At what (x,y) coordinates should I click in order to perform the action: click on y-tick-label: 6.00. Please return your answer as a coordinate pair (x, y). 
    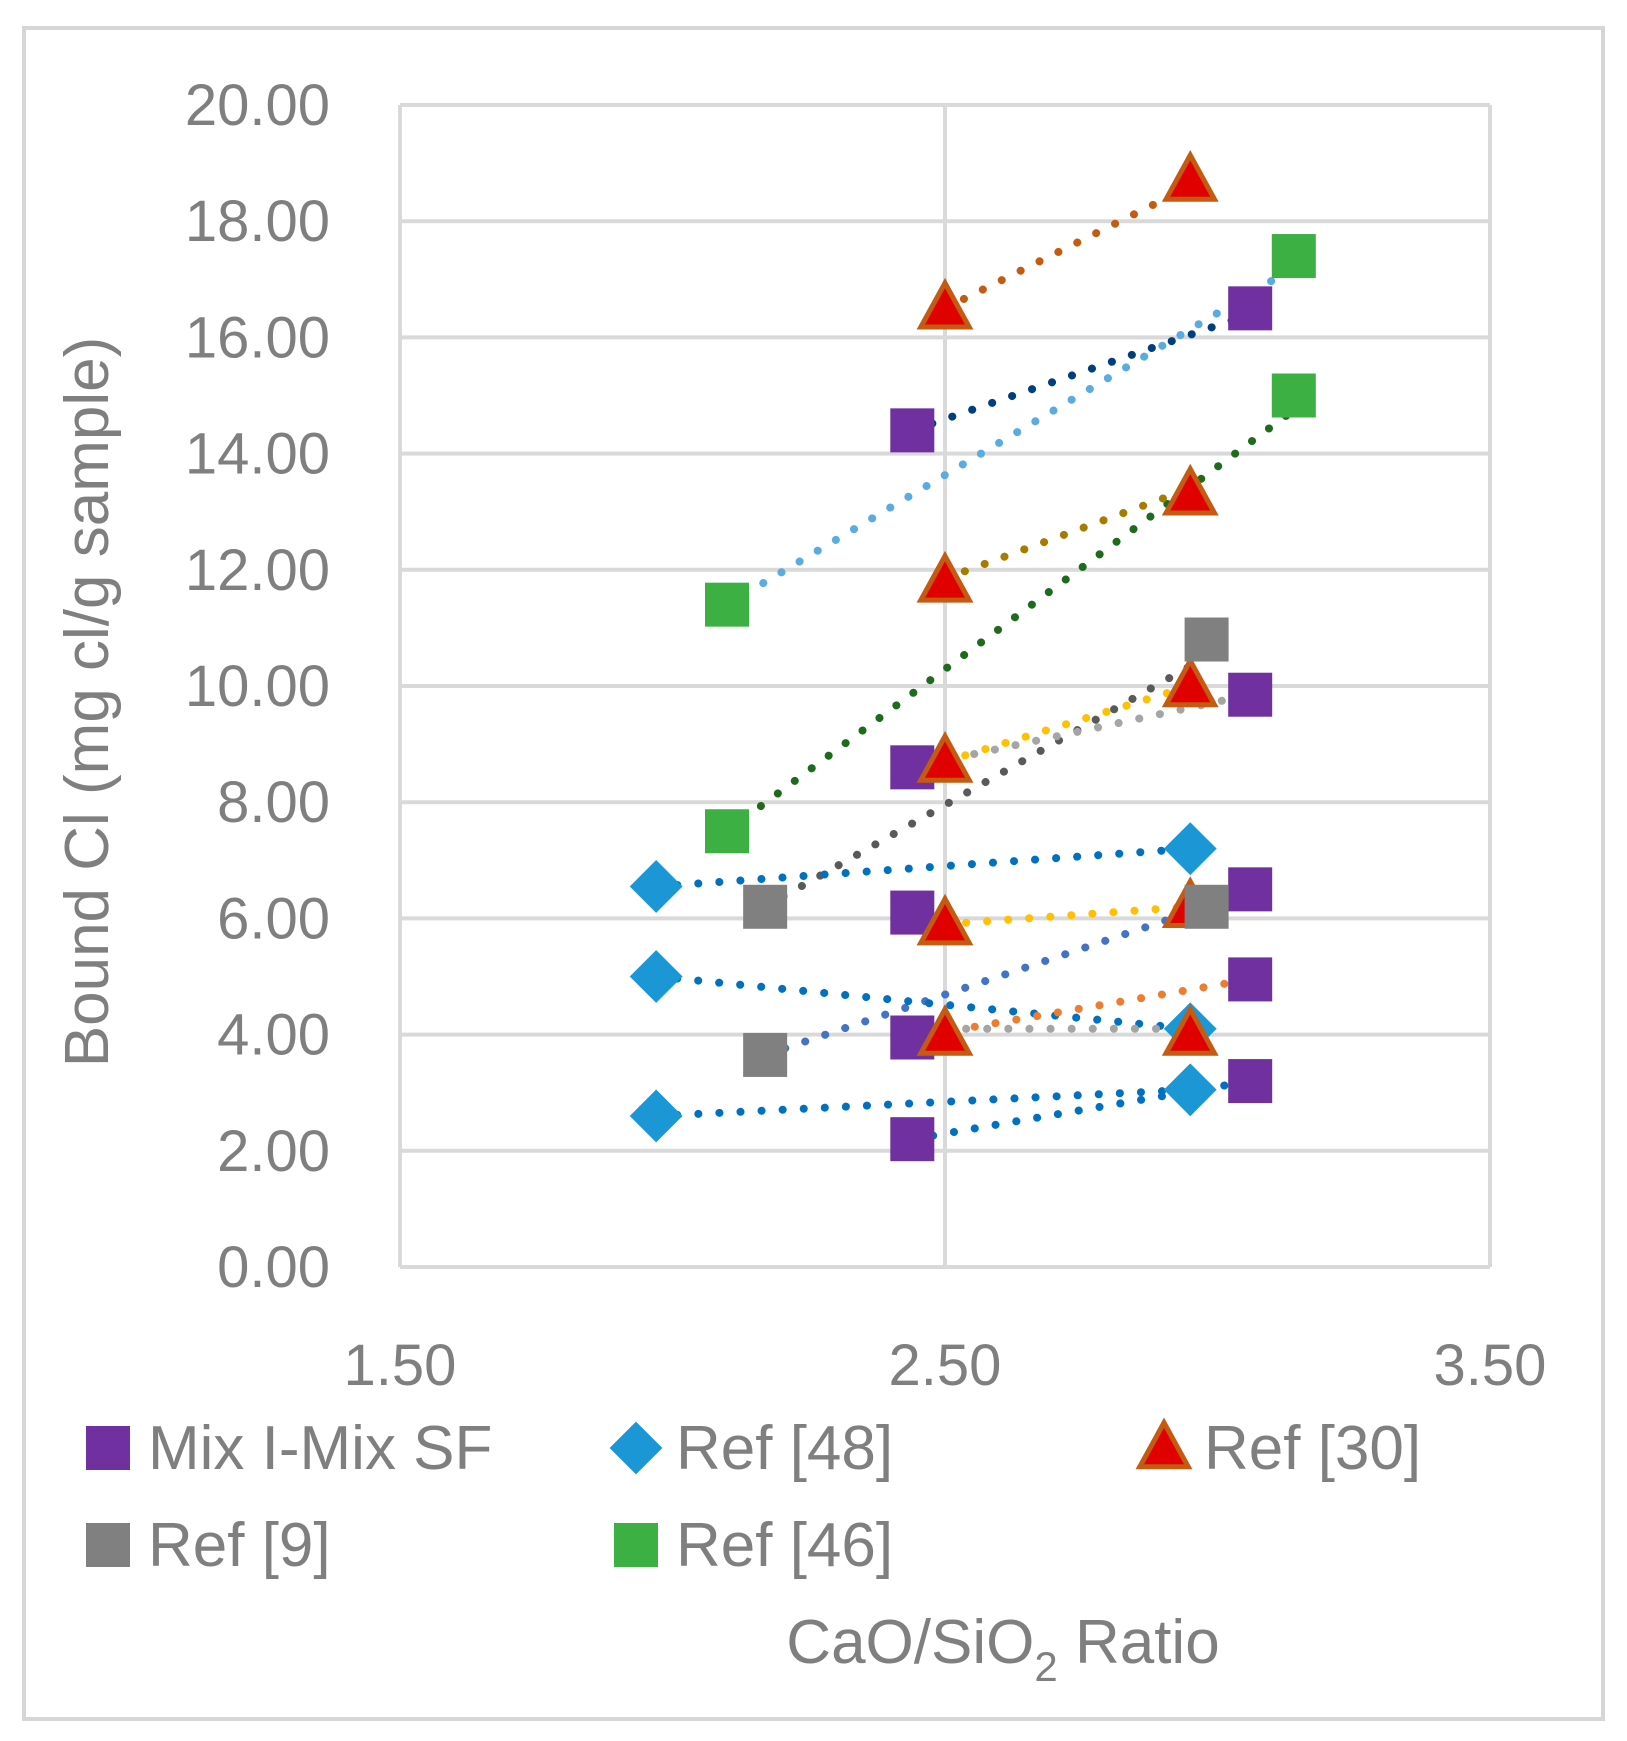
    Looking at the image, I should click on (273, 918).